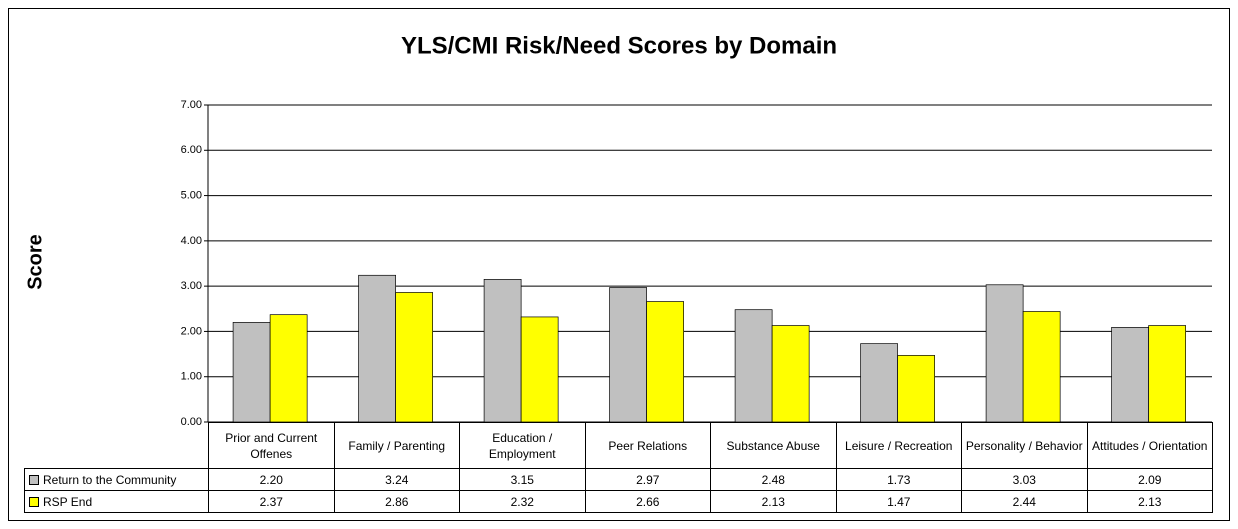 Image resolution: width=1238 pixels, height=529 pixels. I want to click on data-label: 3.15, so click(522, 479).